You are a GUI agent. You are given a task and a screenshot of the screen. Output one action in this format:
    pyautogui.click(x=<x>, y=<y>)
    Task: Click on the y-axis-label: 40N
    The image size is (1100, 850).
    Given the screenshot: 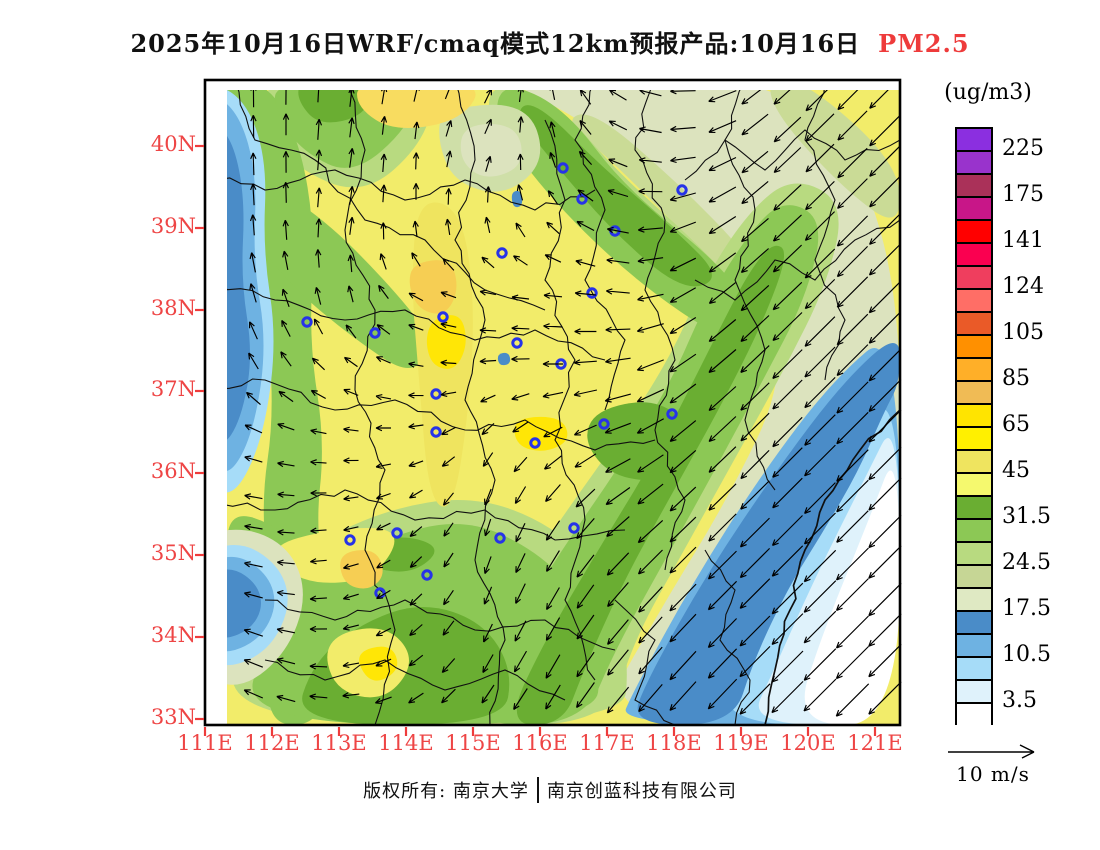 What is the action you would take?
    pyautogui.click(x=173, y=144)
    